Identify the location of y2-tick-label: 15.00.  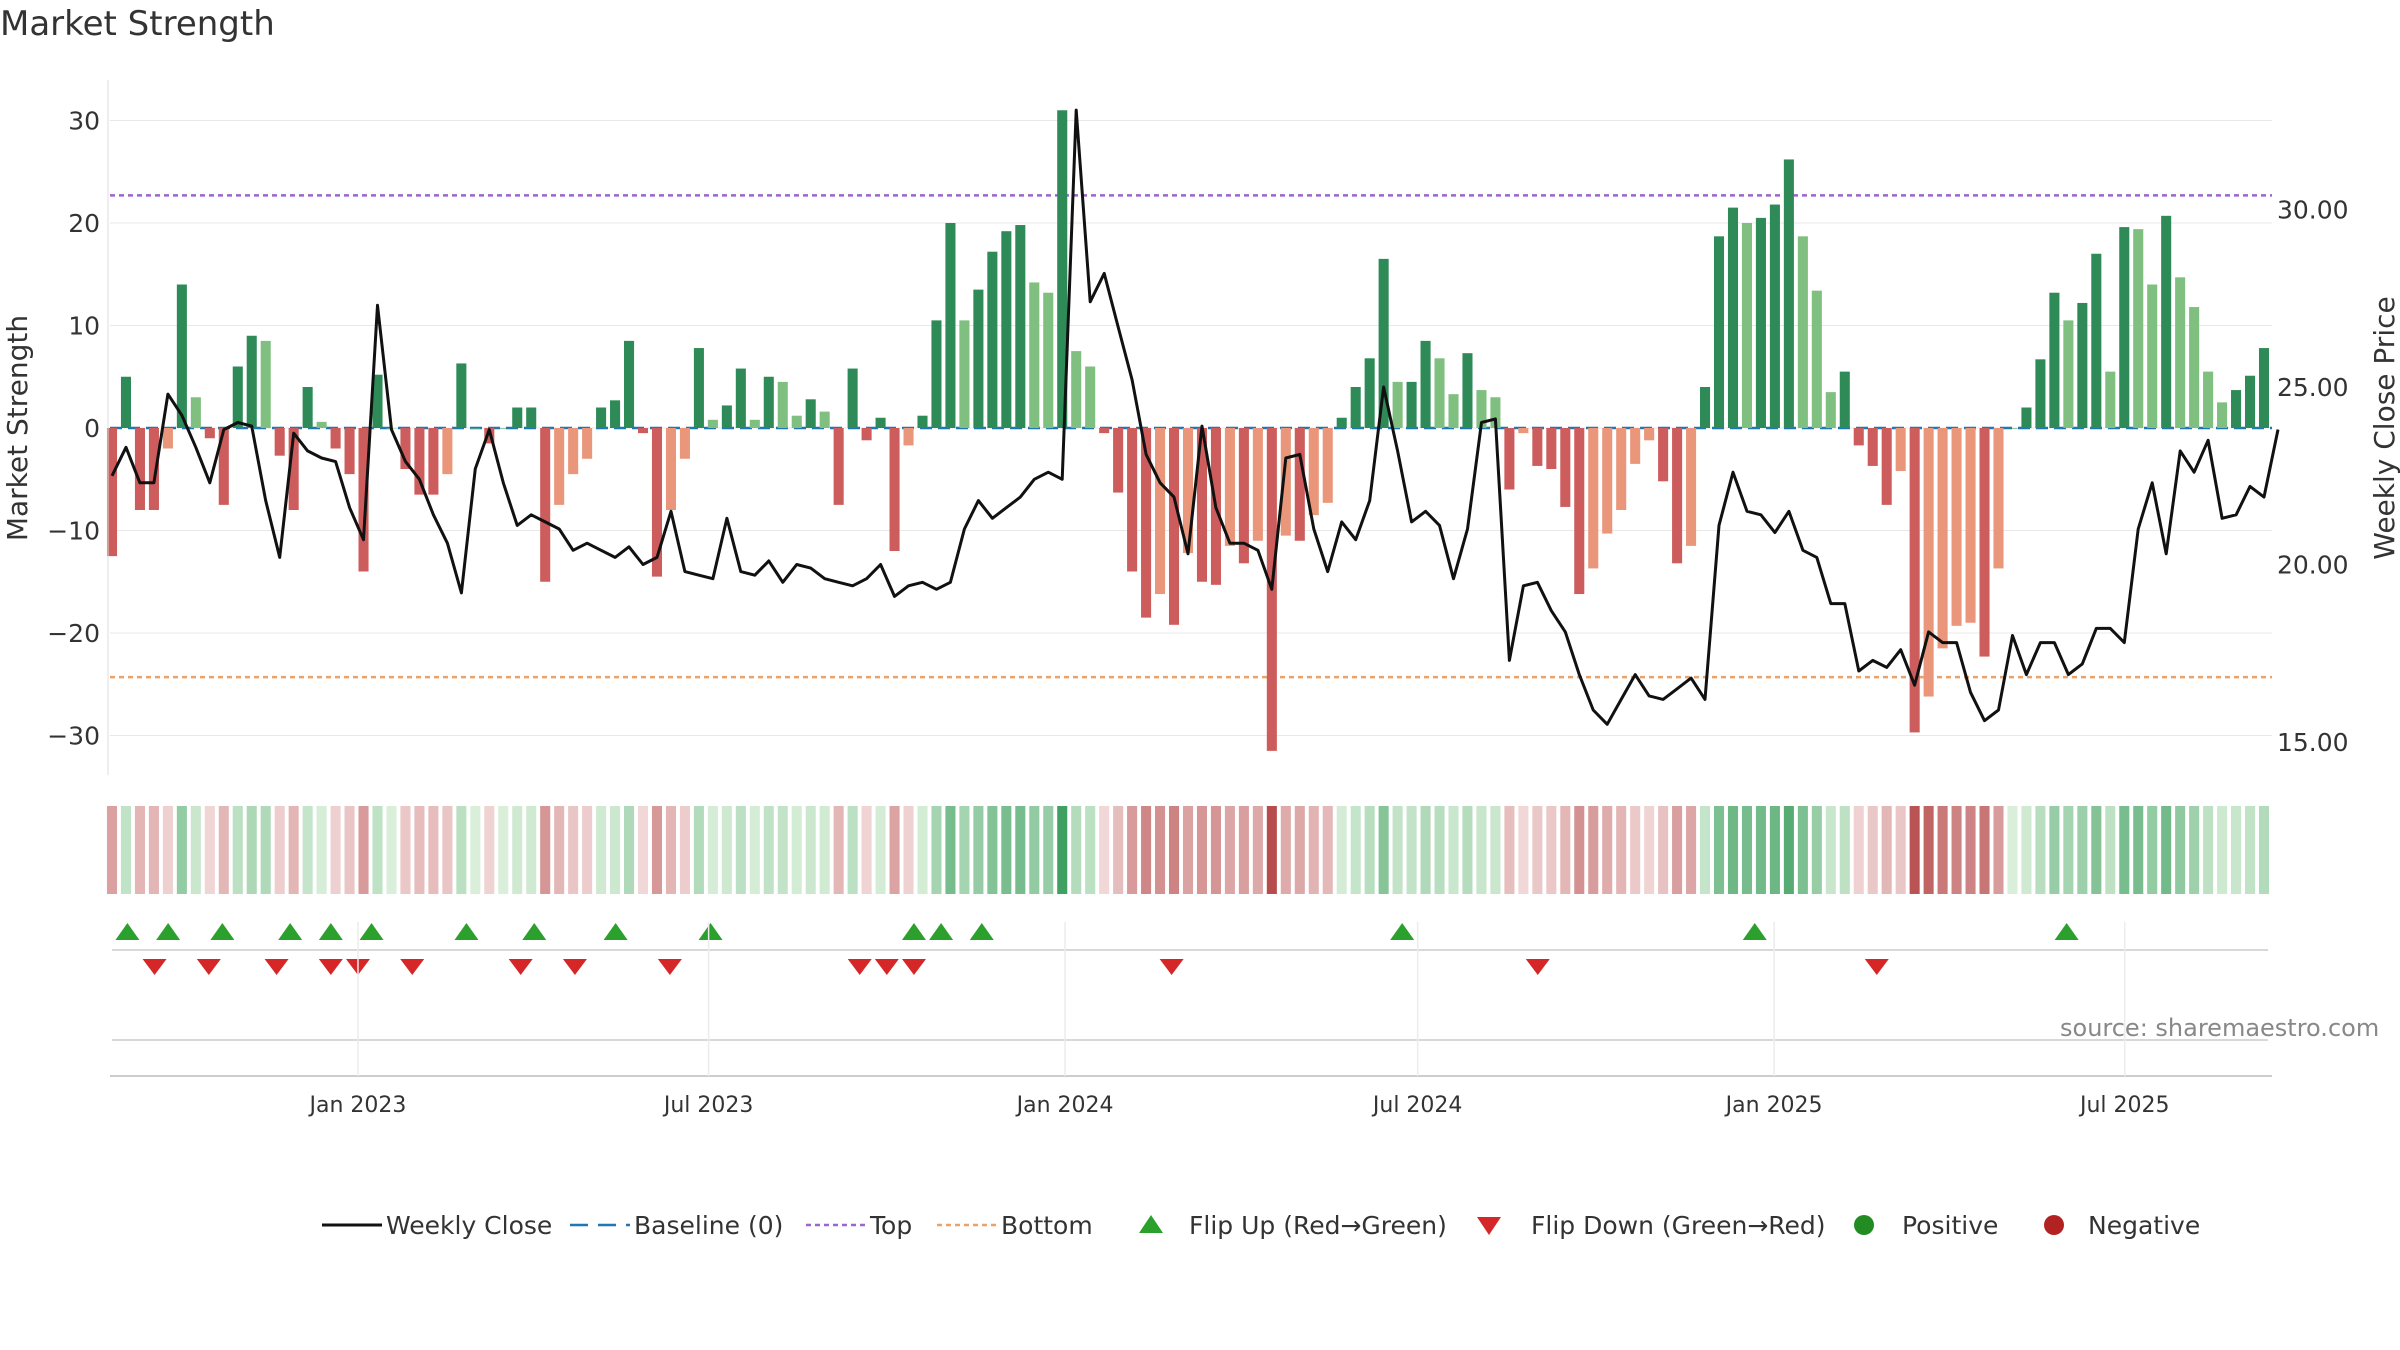
(2313, 742).